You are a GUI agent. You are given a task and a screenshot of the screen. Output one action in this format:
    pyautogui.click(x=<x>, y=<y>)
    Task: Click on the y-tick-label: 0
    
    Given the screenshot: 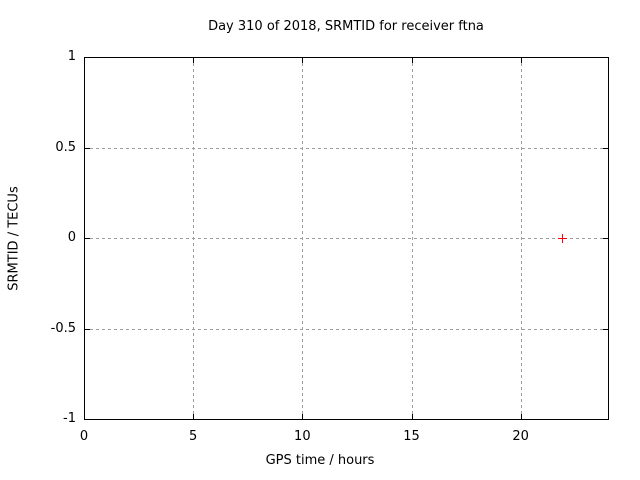 What is the action you would take?
    pyautogui.click(x=71, y=237)
    